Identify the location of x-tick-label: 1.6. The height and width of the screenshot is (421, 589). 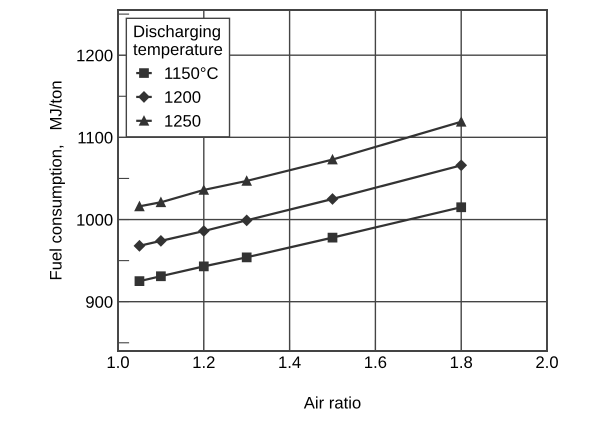
(375, 362).